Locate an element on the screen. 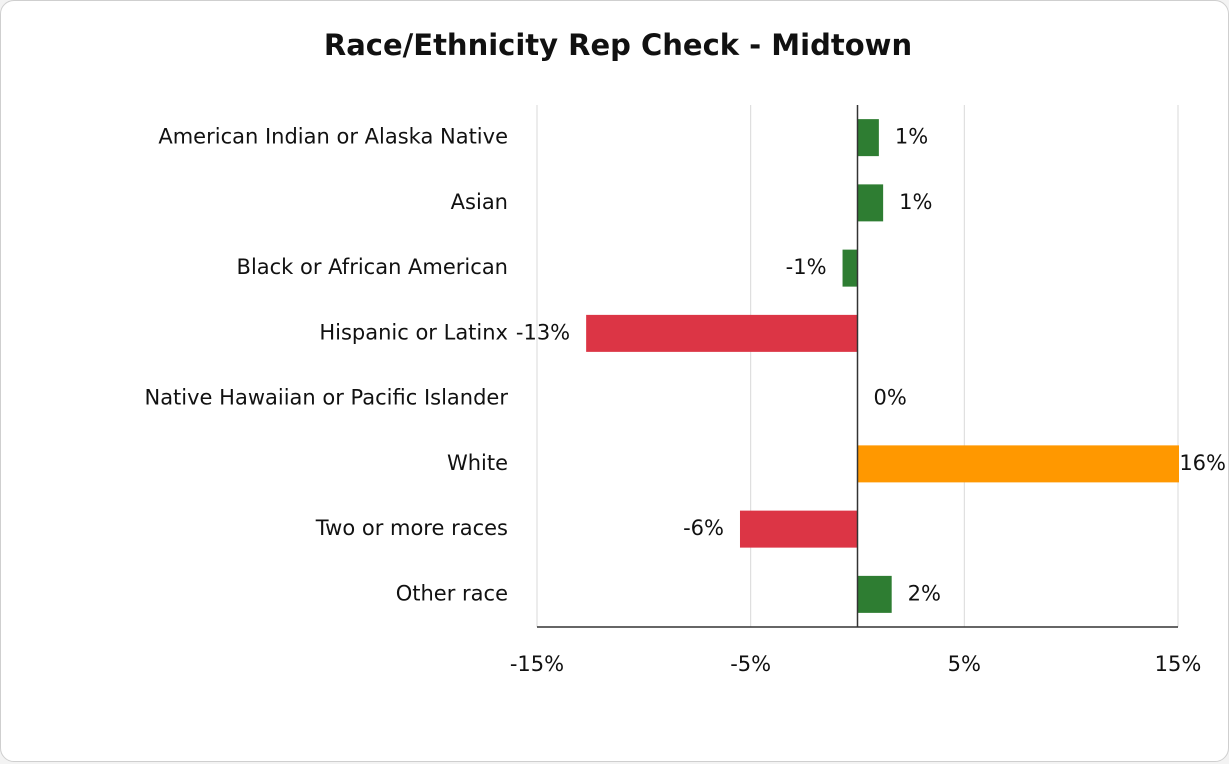  x-tick-label: -15% is located at coordinates (537, 664).